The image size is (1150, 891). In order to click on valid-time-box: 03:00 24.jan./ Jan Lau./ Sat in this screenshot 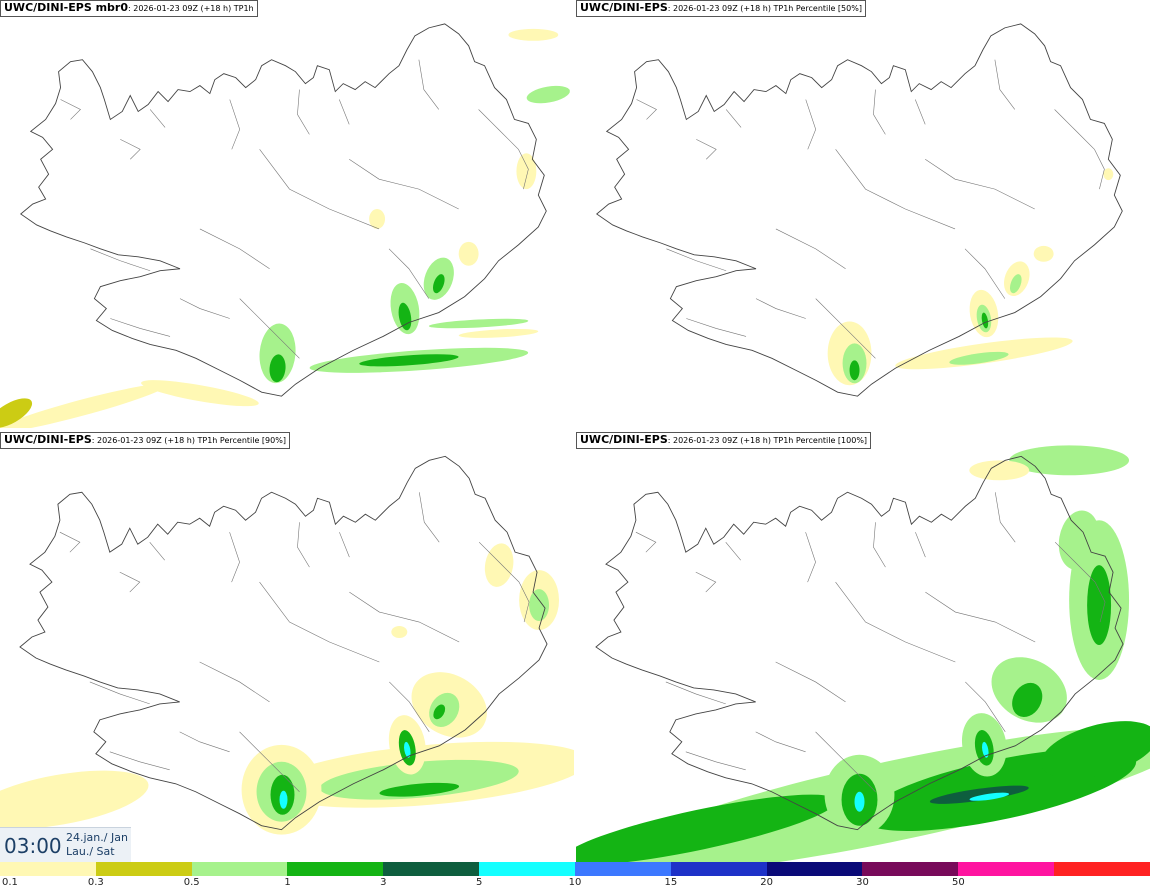, I will do `click(65, 844)`.